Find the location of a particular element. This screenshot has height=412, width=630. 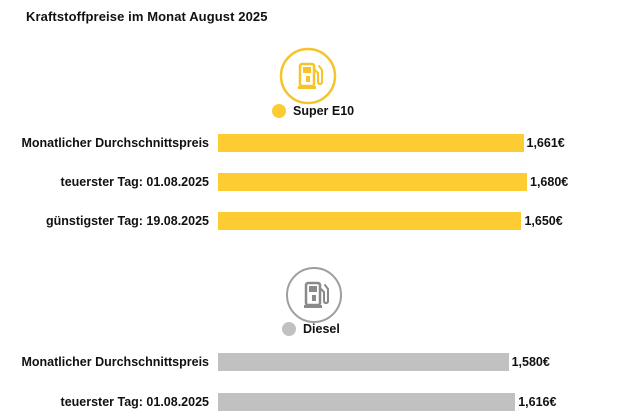

bar-value-label: 1,661€ is located at coordinates (545, 143).